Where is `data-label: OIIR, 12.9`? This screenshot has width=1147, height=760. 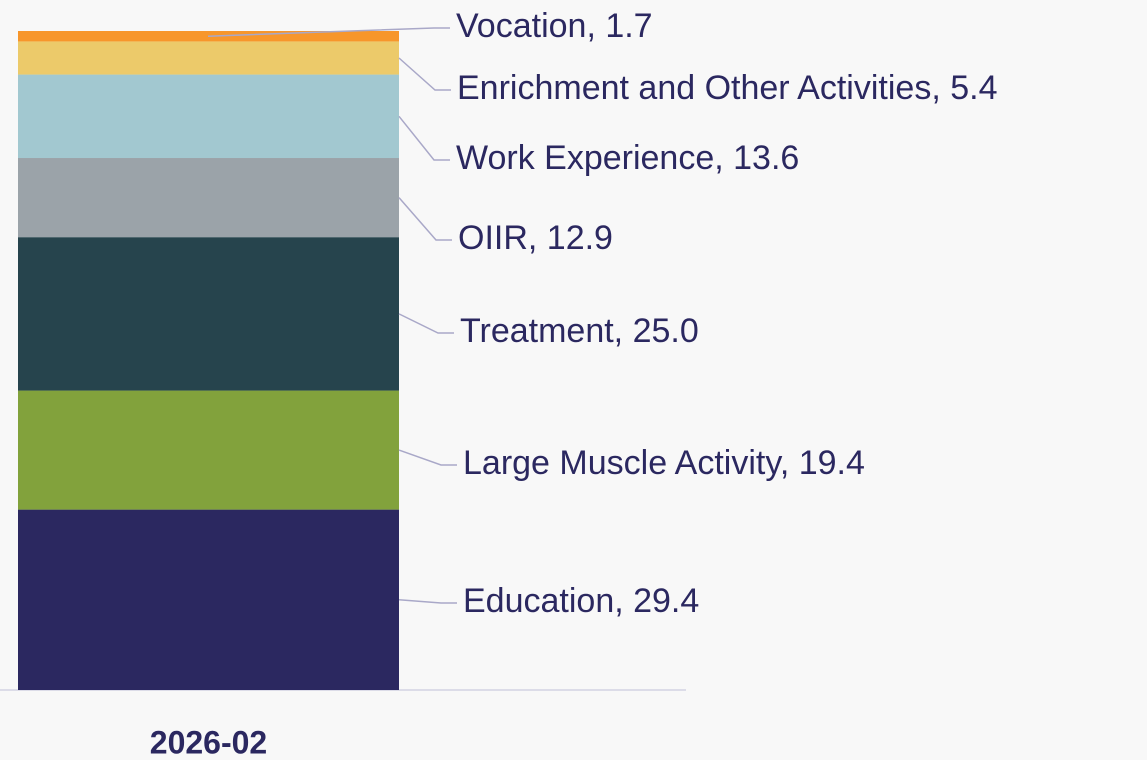 data-label: OIIR, 12.9 is located at coordinates (535, 238).